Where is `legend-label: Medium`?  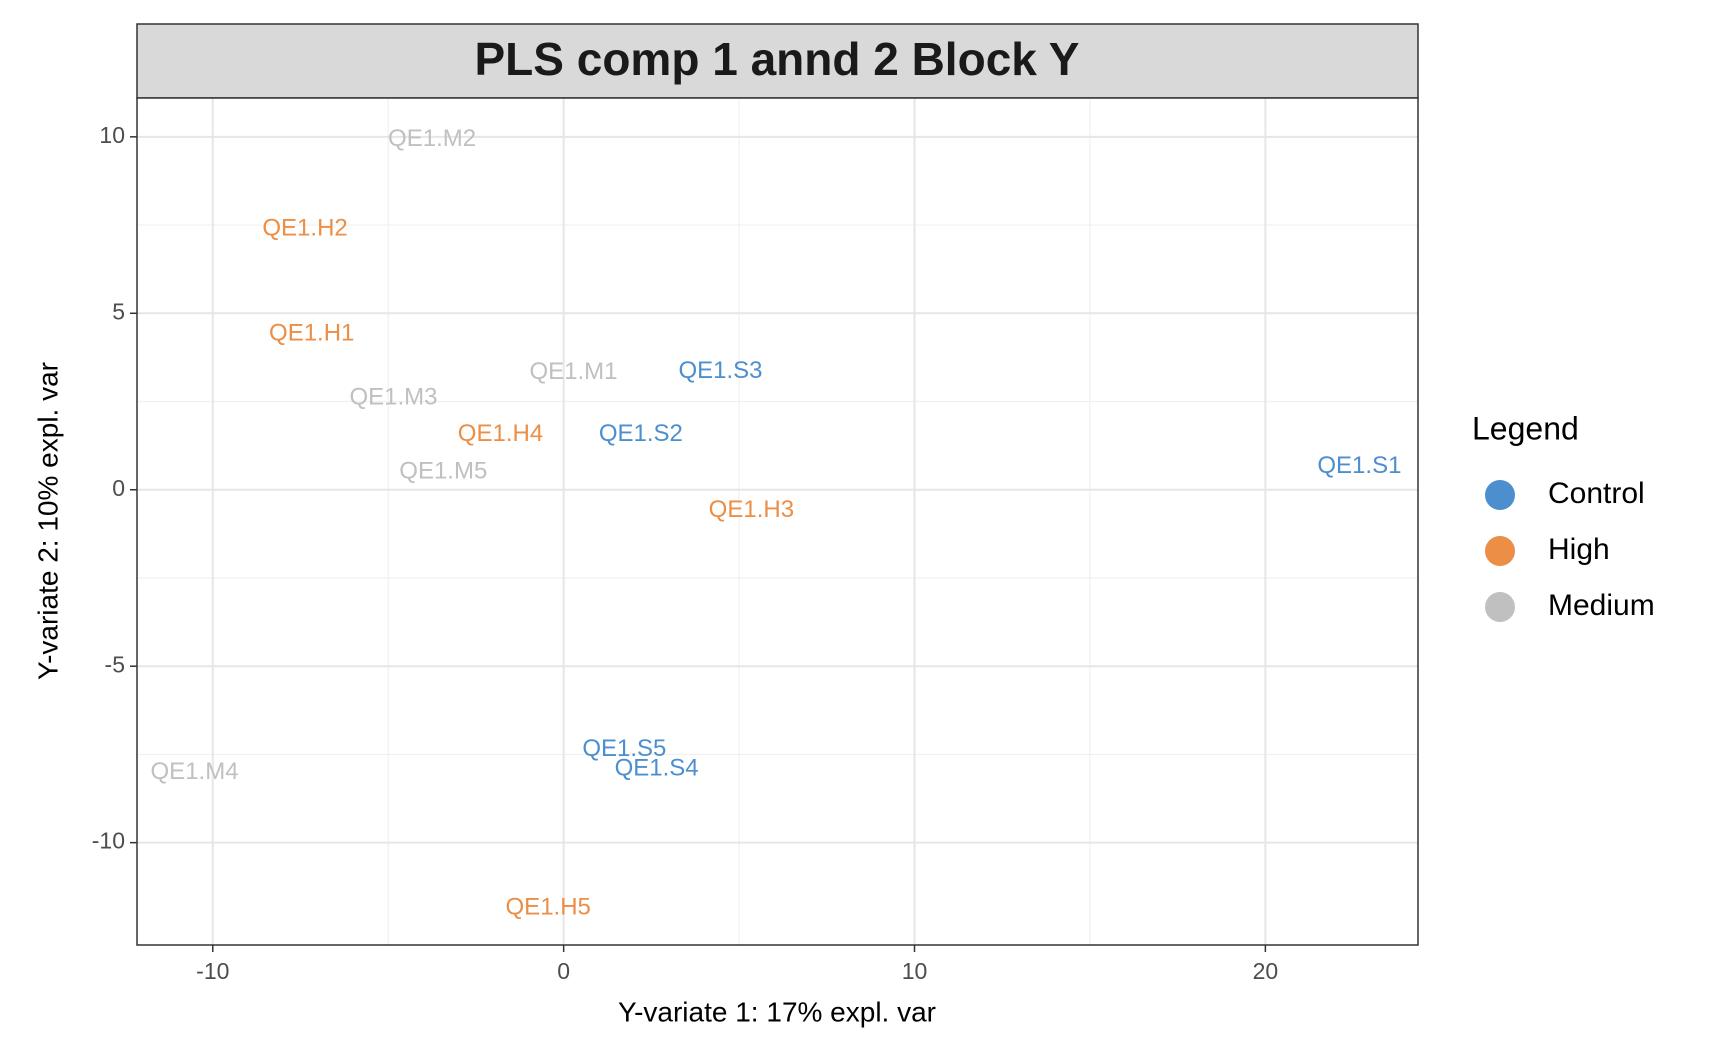
legend-label: Medium is located at coordinates (1601, 605).